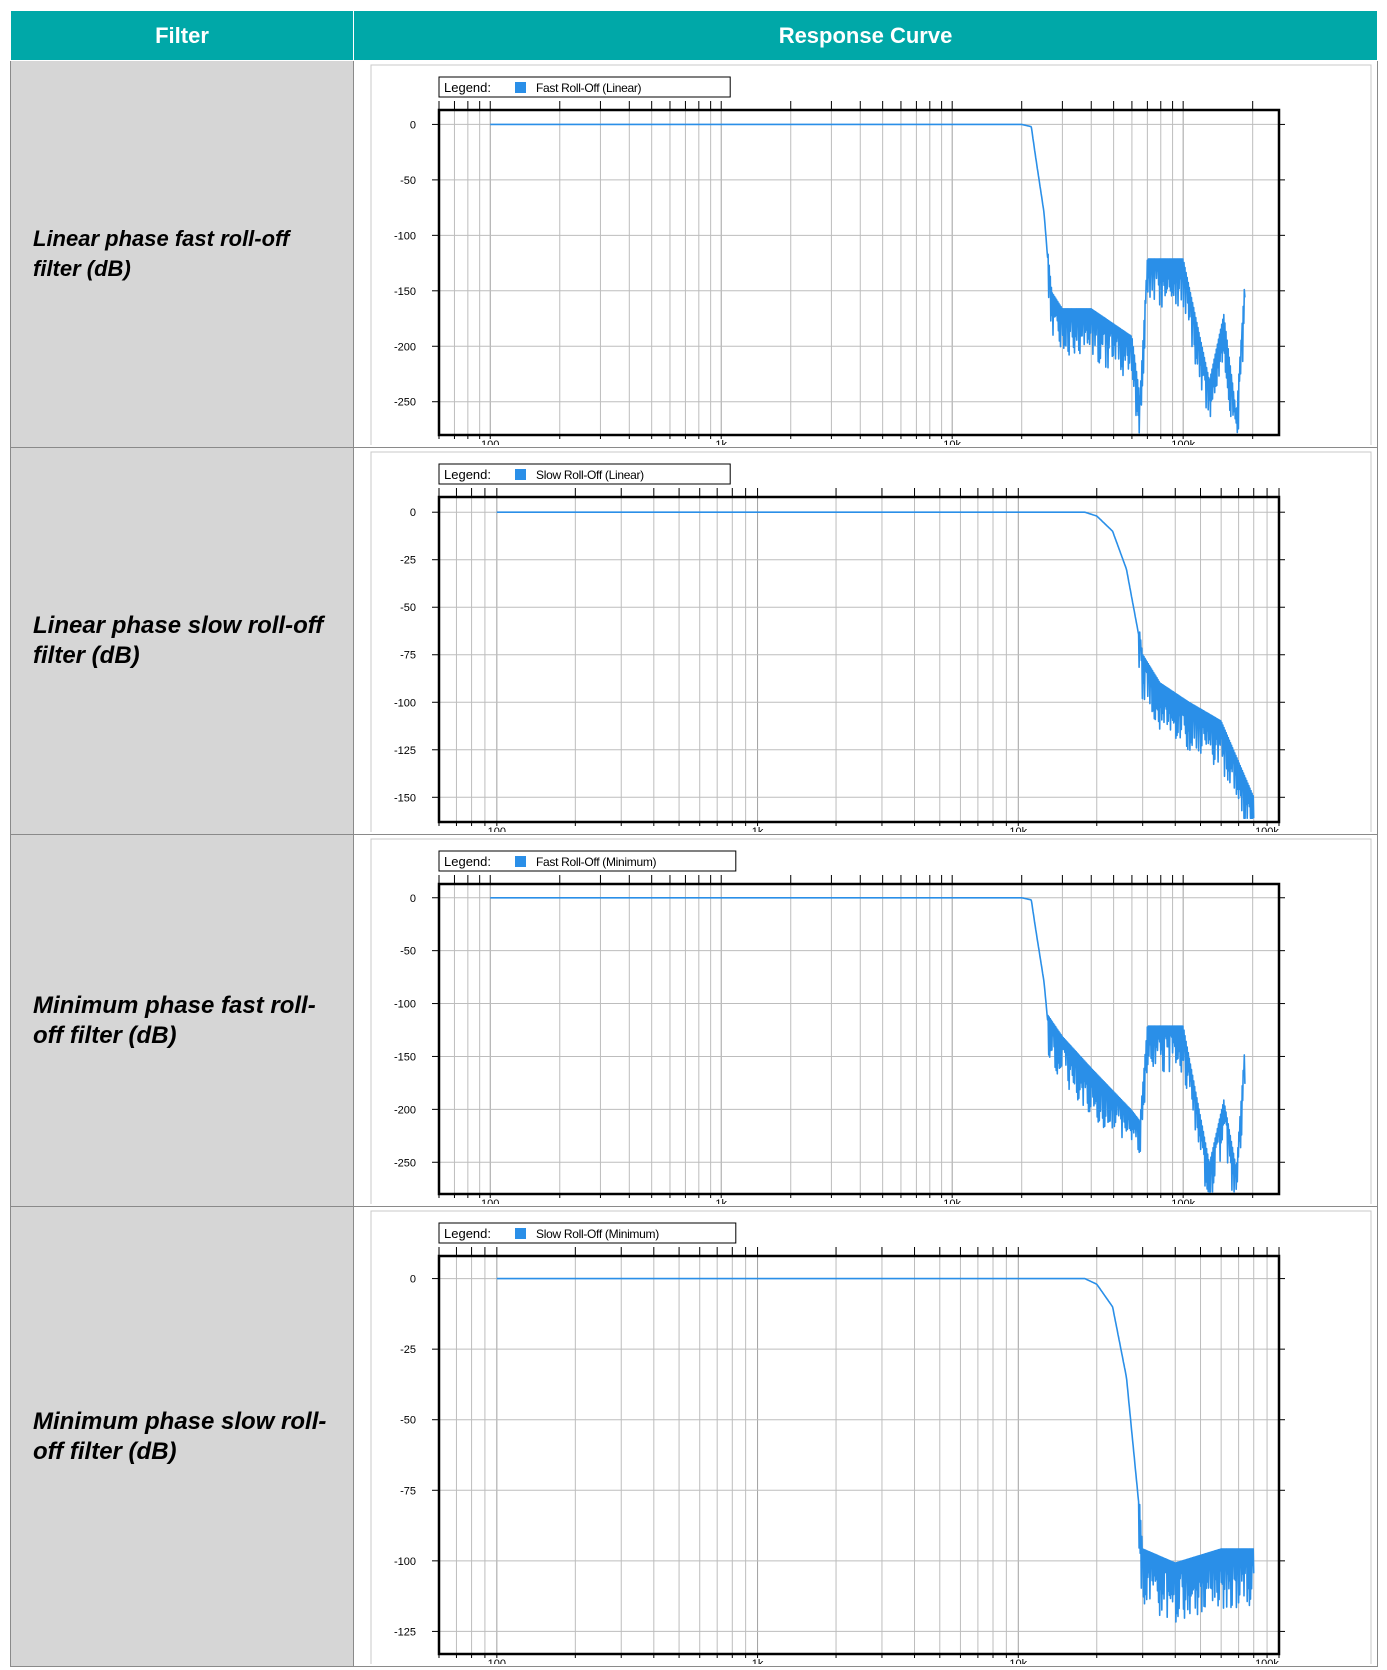  Describe the element at coordinates (590, 475) in the screenshot. I see `legend-series-name: Slow Roll-Off (Linear)` at that location.